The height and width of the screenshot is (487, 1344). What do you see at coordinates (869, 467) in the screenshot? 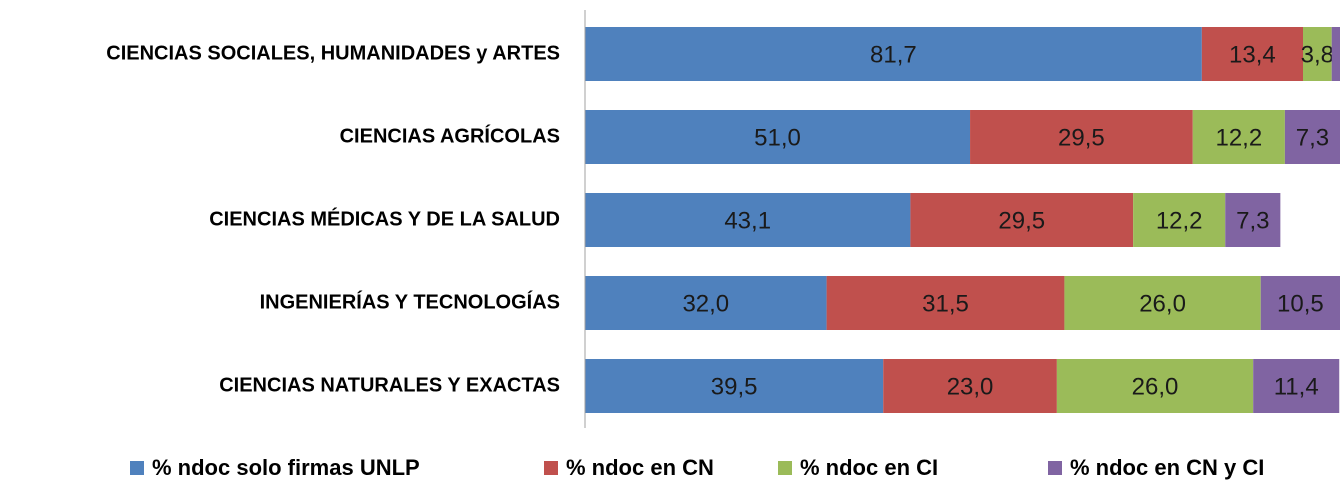
I see `legend-label: % ndoc en CI` at bounding box center [869, 467].